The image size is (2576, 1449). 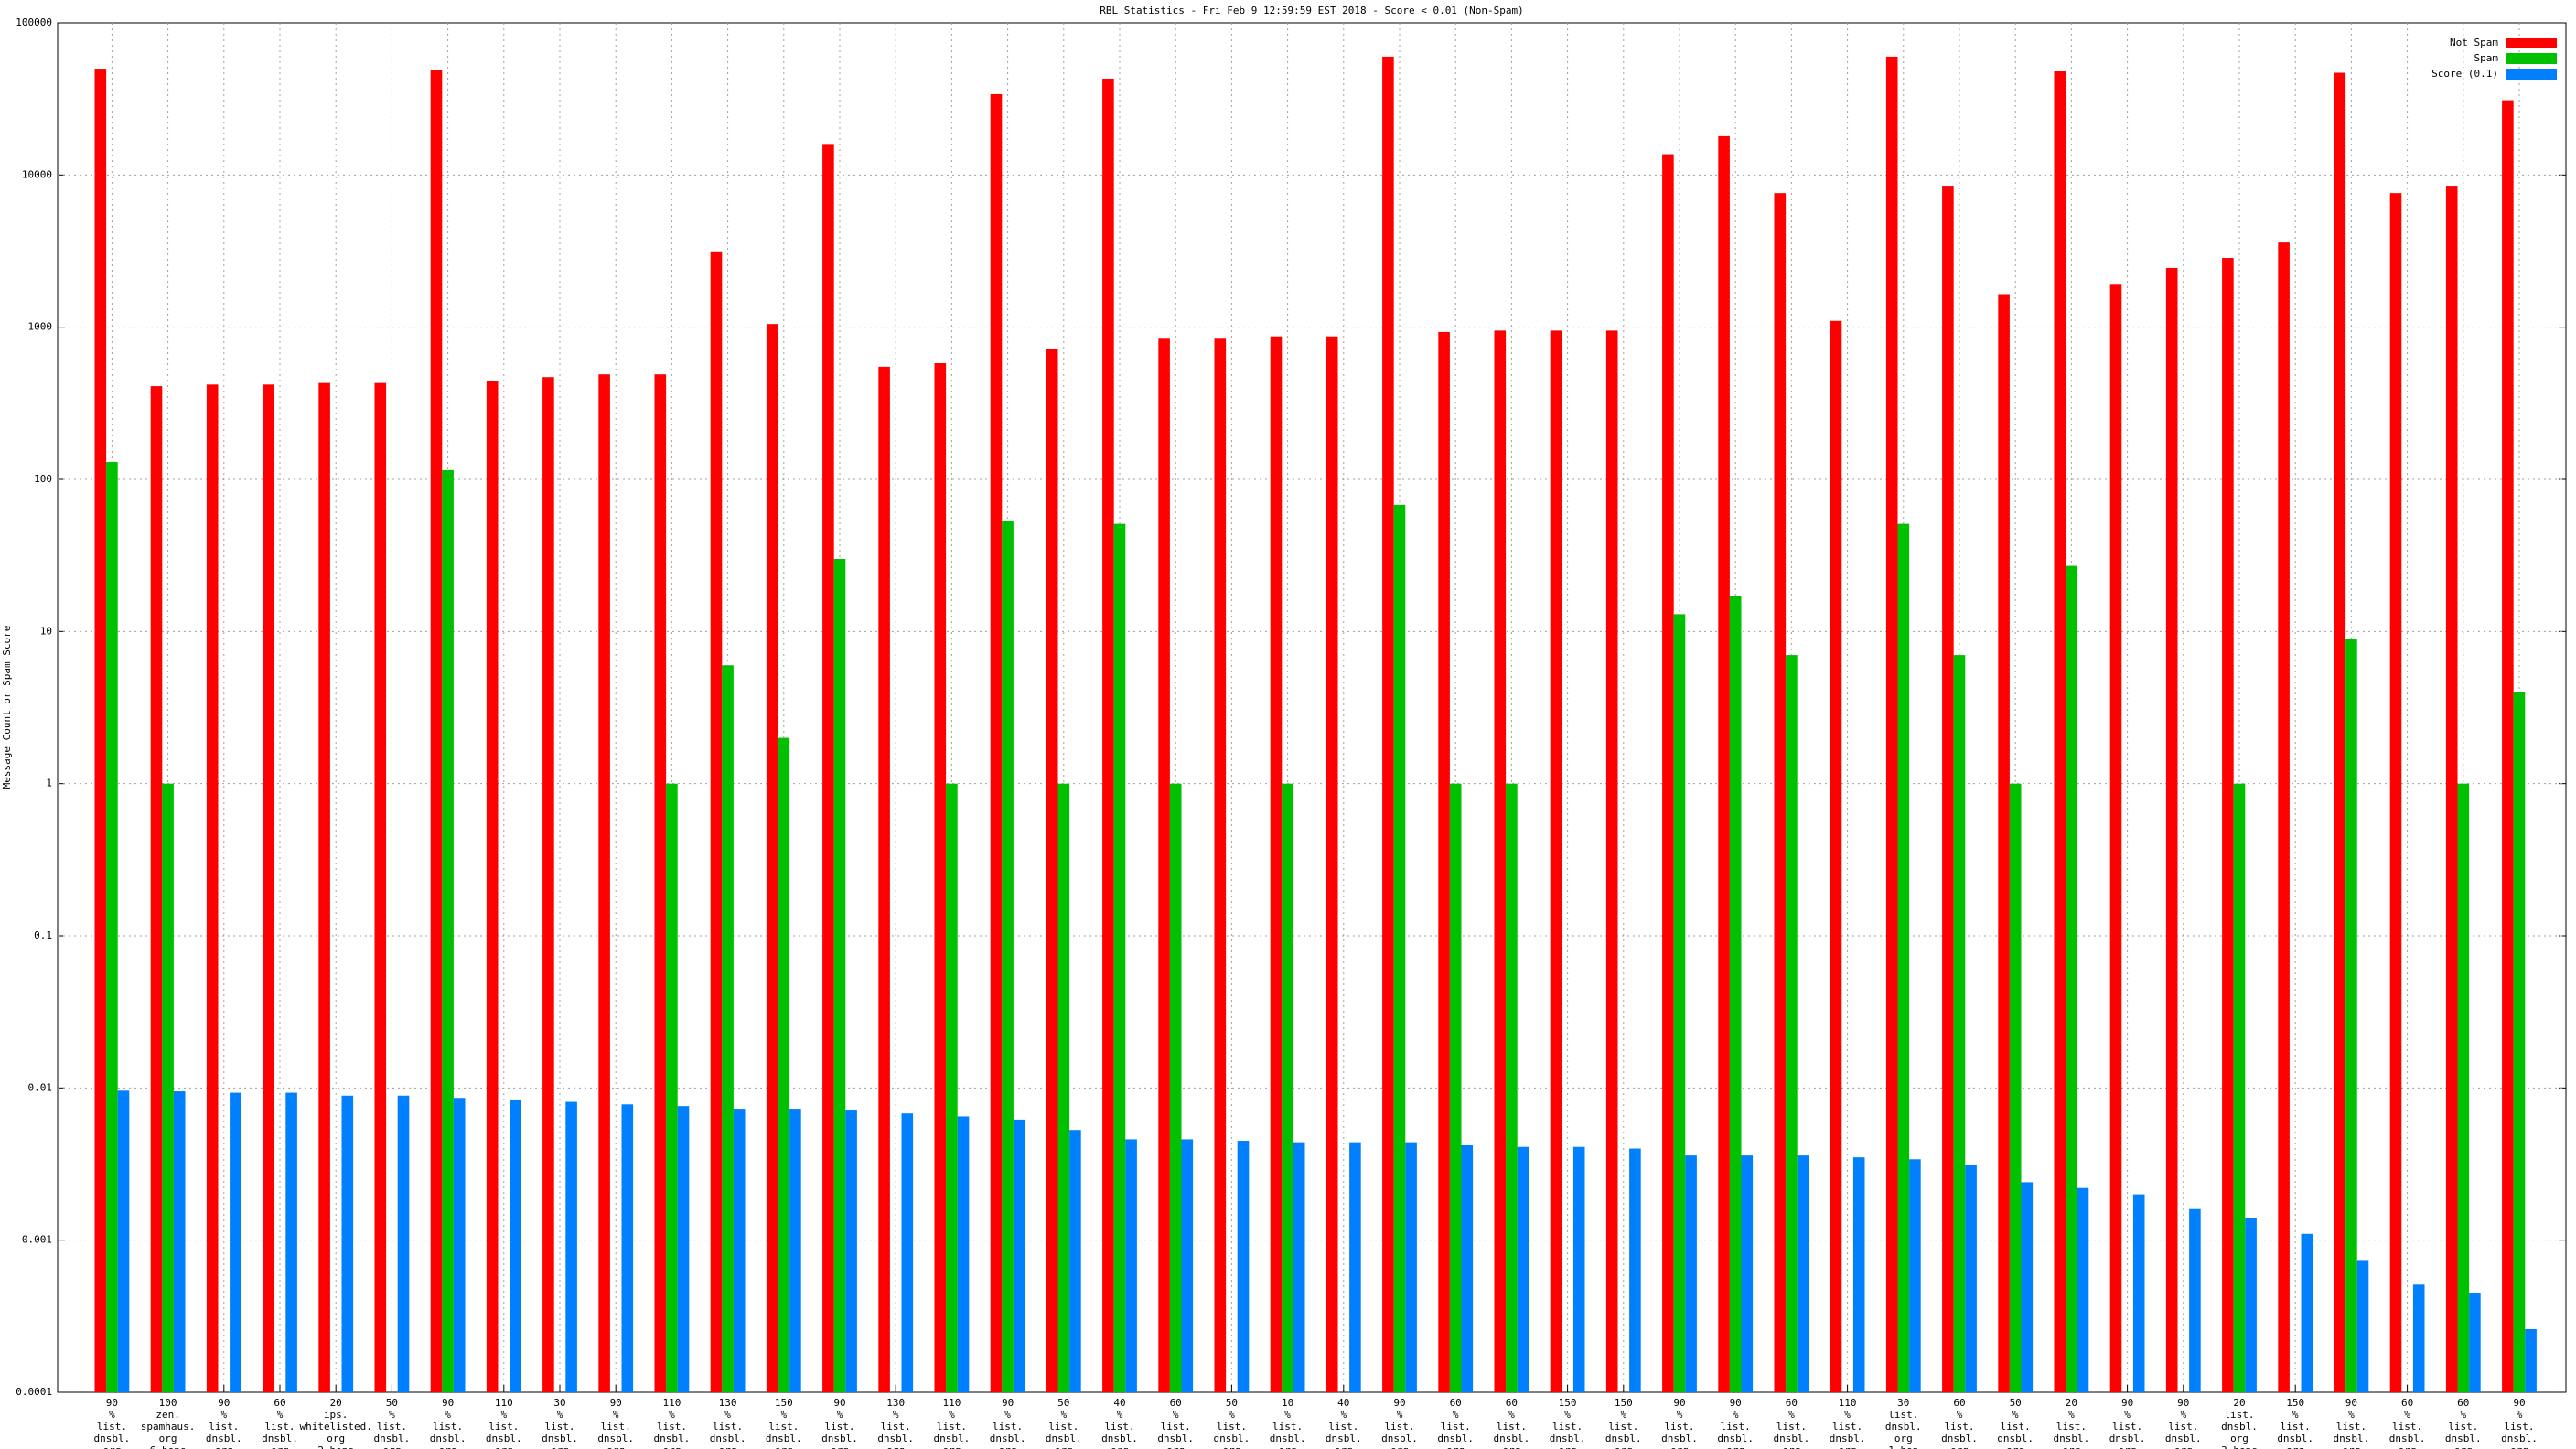 I want to click on x-tick-label: 50, so click(x=392, y=1403).